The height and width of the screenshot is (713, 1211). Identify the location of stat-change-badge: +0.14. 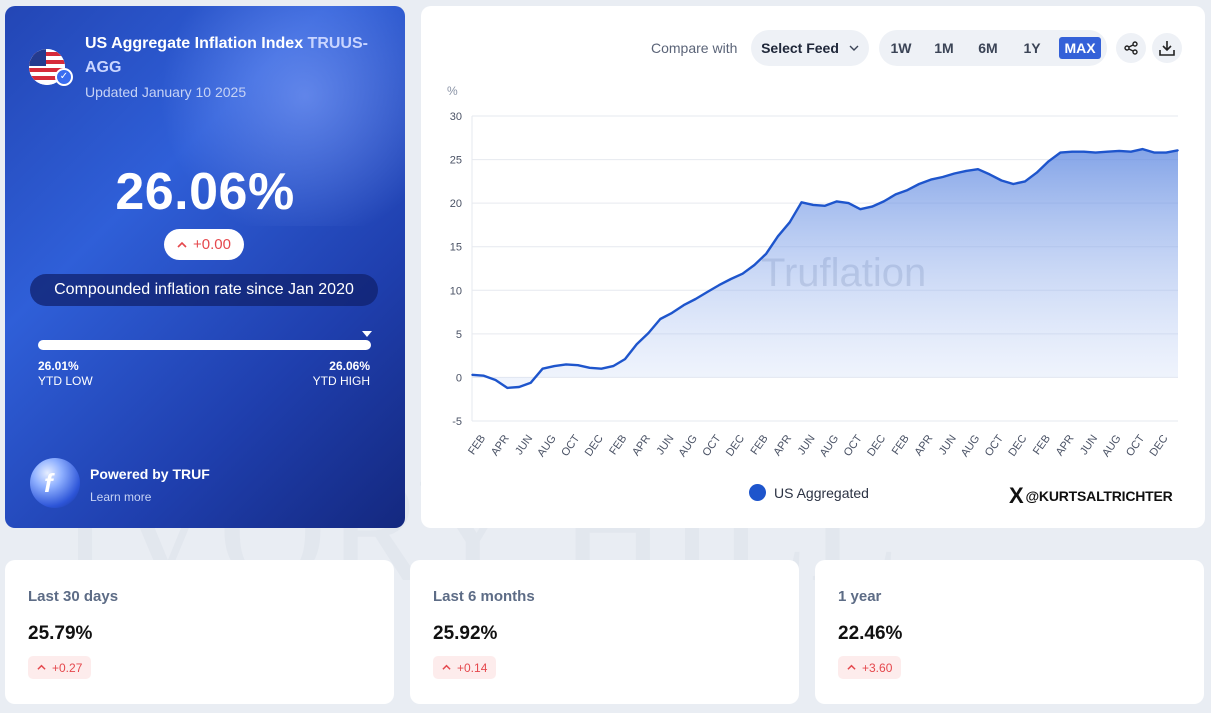
(465, 667).